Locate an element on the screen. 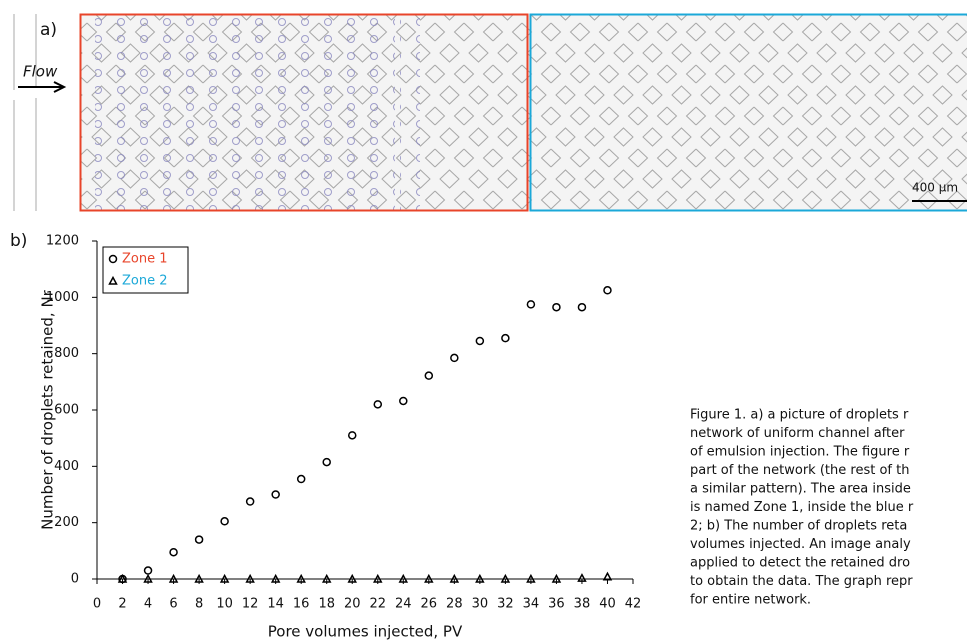  flow-label: Flow is located at coordinates (40, 72).